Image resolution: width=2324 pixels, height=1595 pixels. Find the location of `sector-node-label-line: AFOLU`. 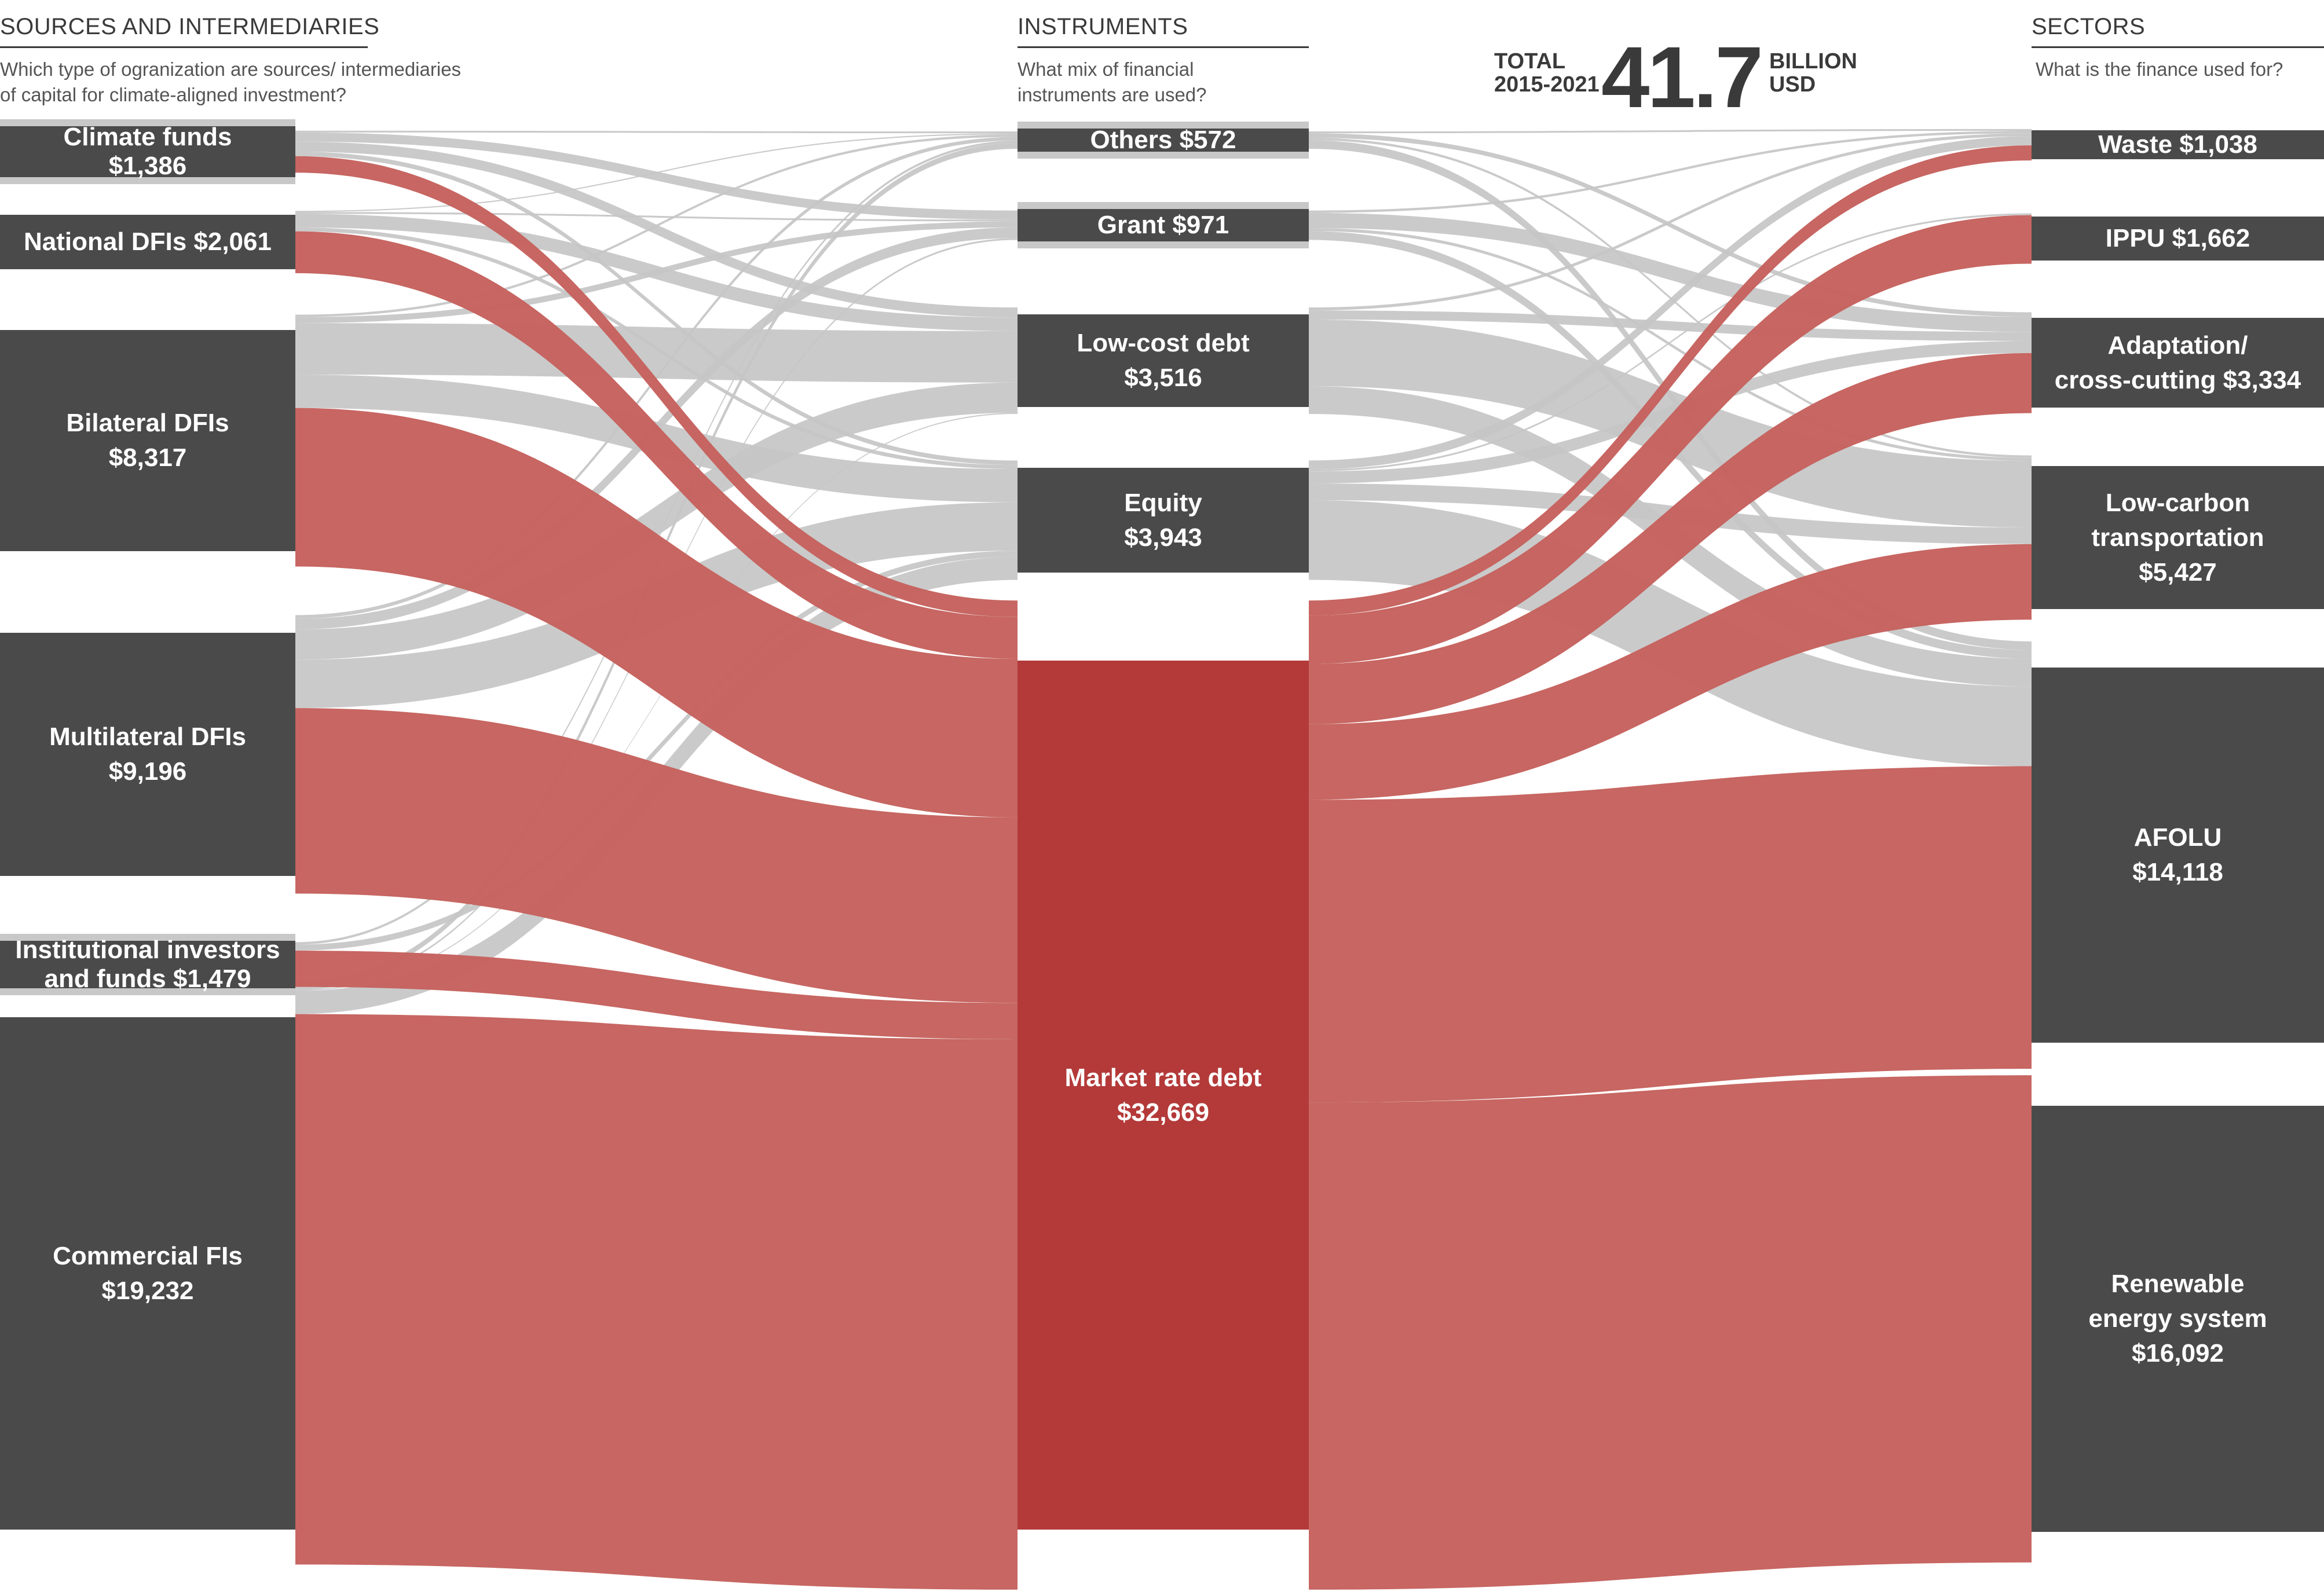

sector-node-label-line: AFOLU is located at coordinates (2177, 837).